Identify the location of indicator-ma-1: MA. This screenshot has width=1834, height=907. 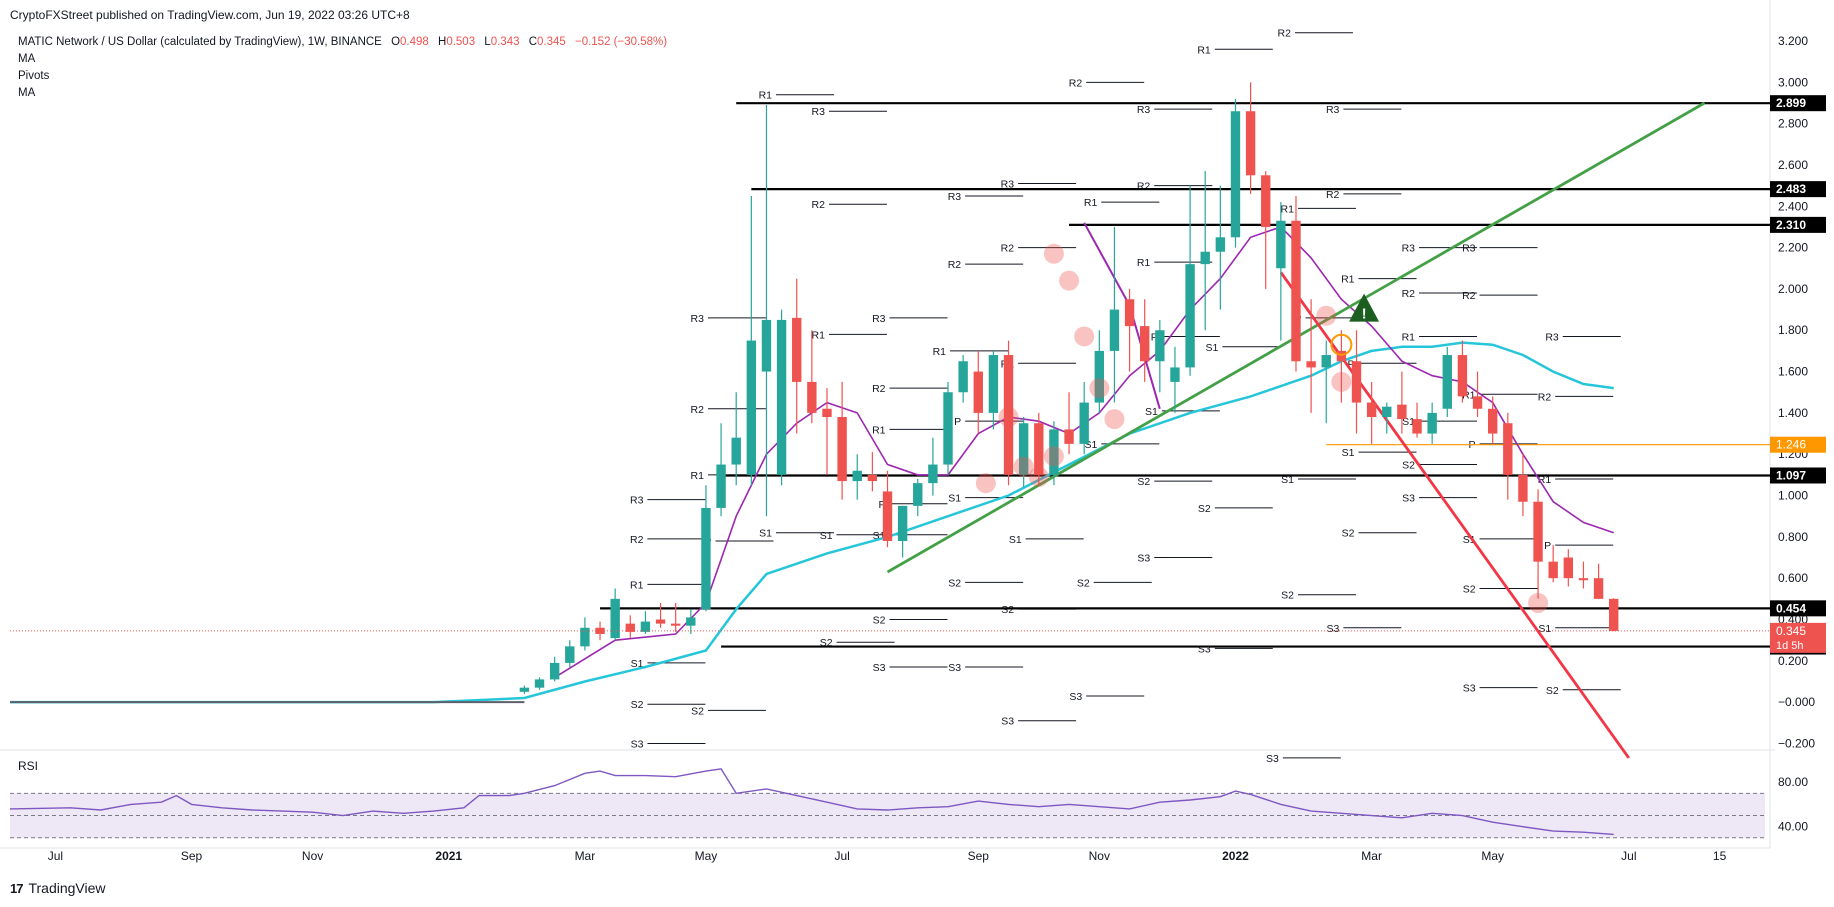
(27, 59).